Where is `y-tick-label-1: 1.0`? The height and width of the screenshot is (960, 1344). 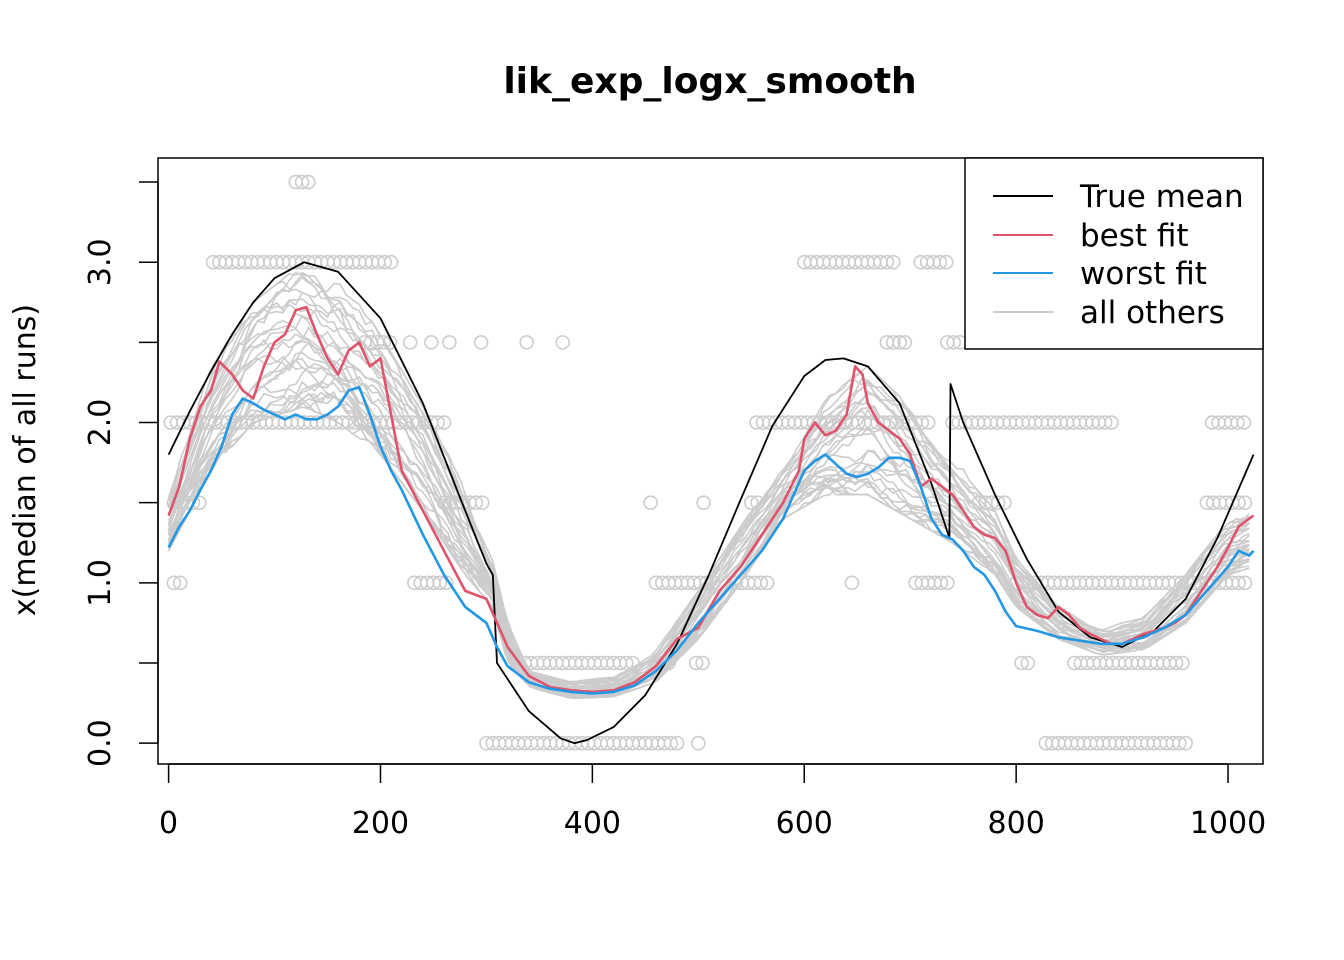
y-tick-label-1: 1.0 is located at coordinates (100, 583).